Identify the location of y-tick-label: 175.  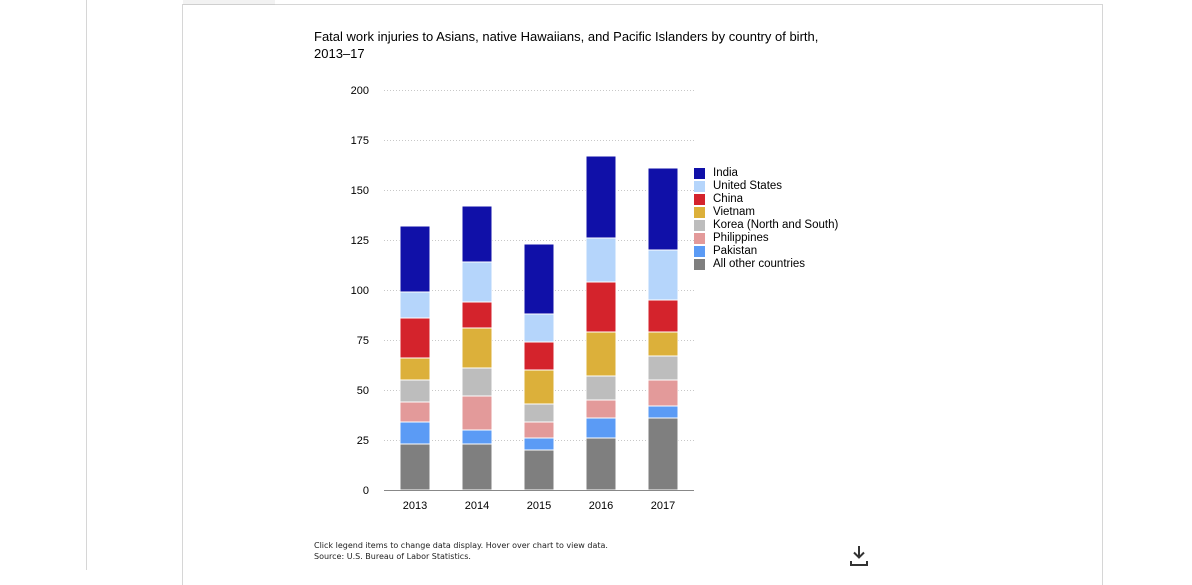
(360, 141).